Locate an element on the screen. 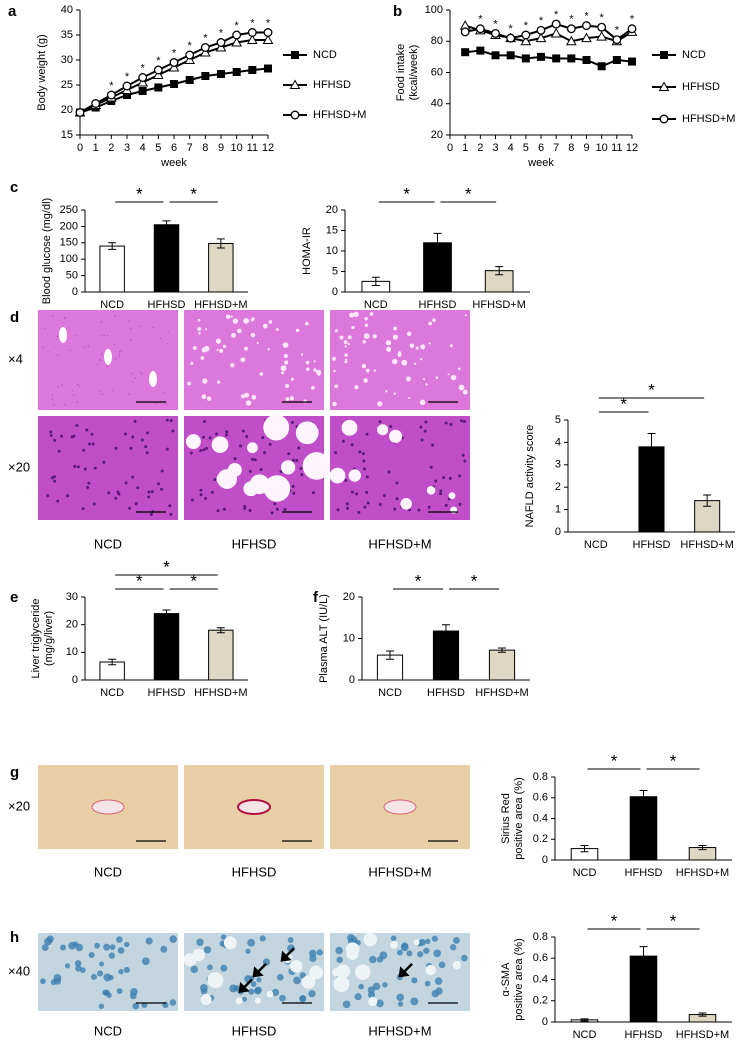 The image size is (743, 1063). y-tick-label: 0 is located at coordinates (75, 292).